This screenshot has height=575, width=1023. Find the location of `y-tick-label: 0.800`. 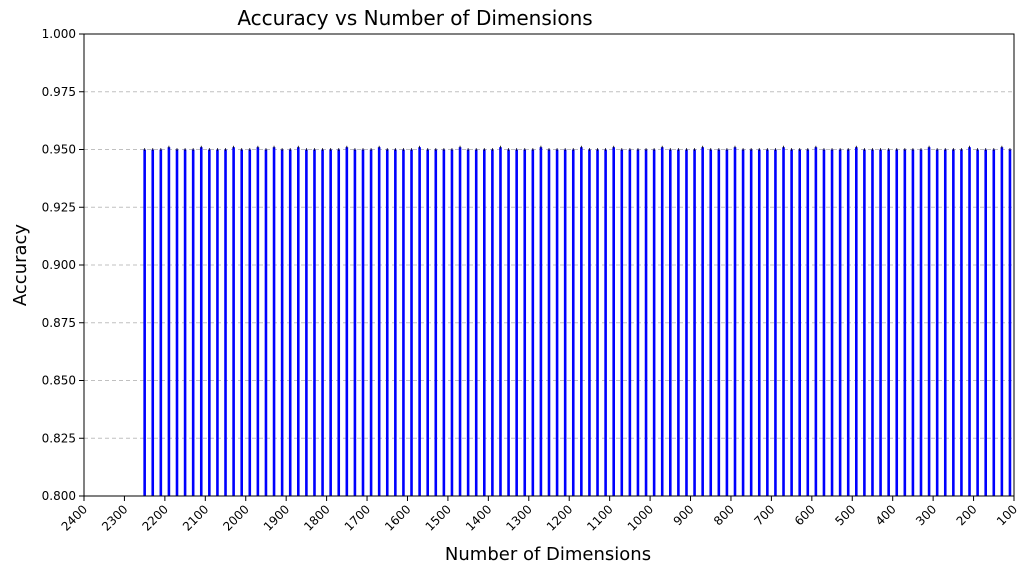

y-tick-label: 0.800 is located at coordinates (59, 496).